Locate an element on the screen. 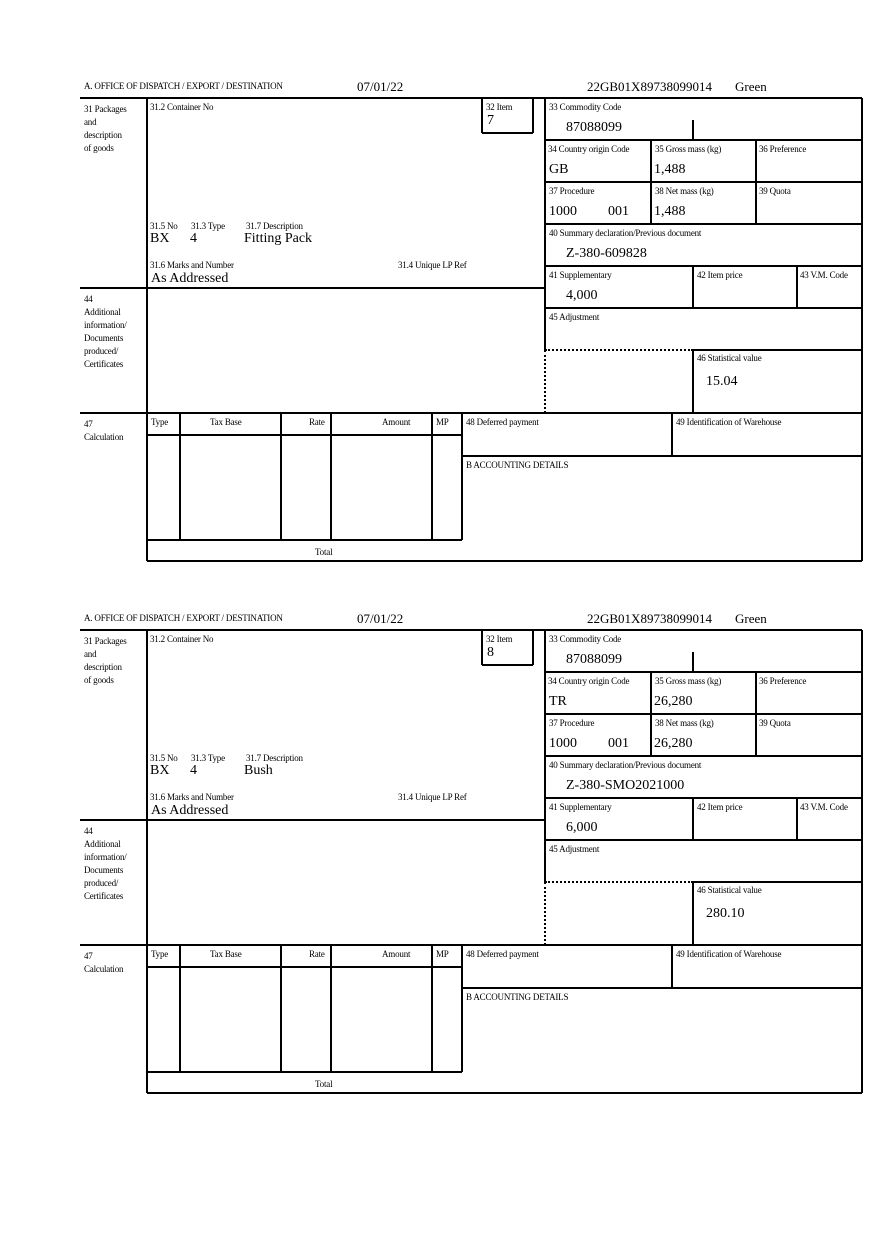 This screenshot has width=882, height=1250. vm-code-label: 43 V.M. Code is located at coordinates (824, 807).